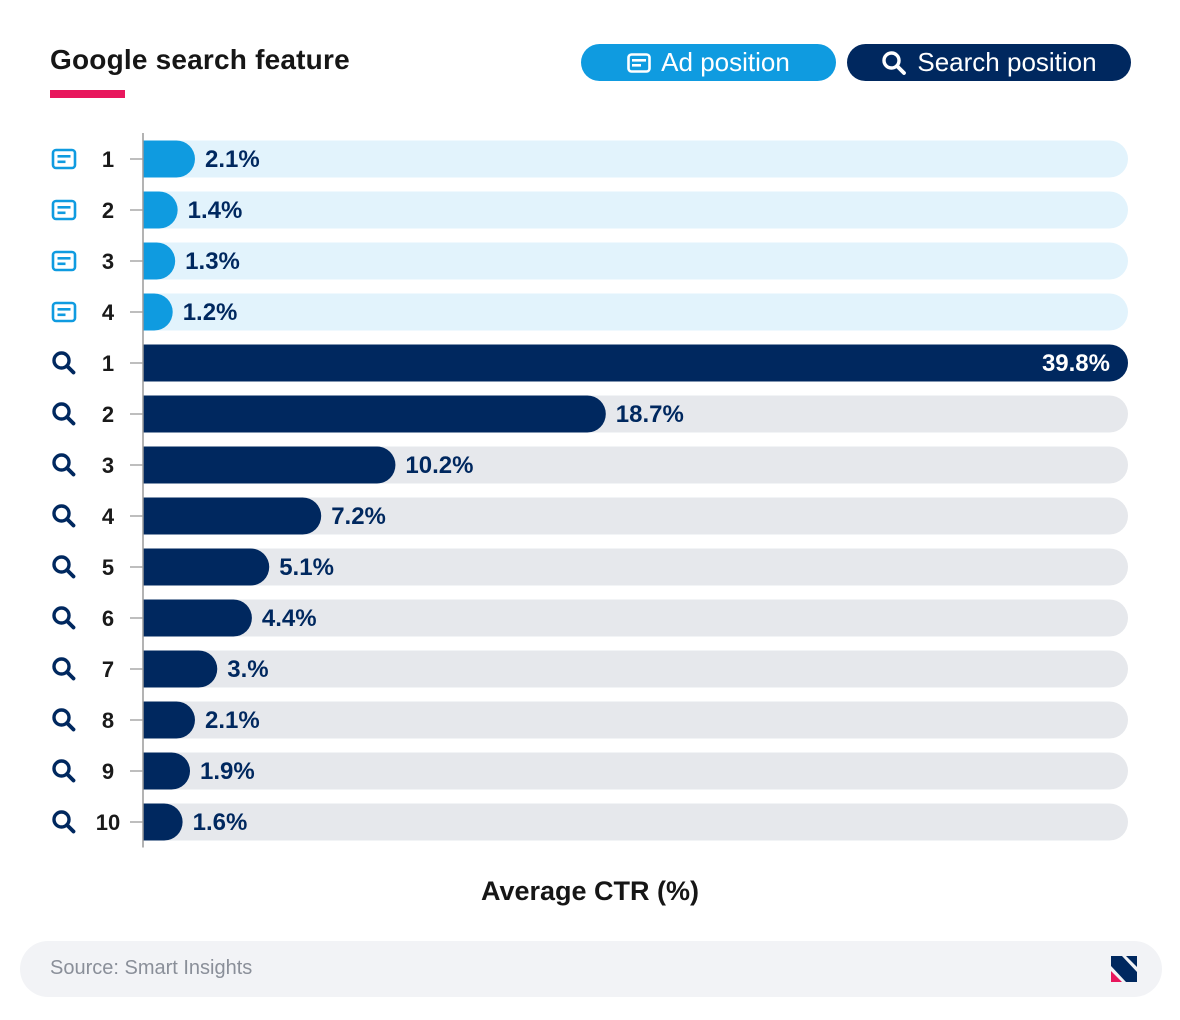 Image resolution: width=1180 pixels, height=1020 pixels. I want to click on y-tick-label: 10, so click(108, 822).